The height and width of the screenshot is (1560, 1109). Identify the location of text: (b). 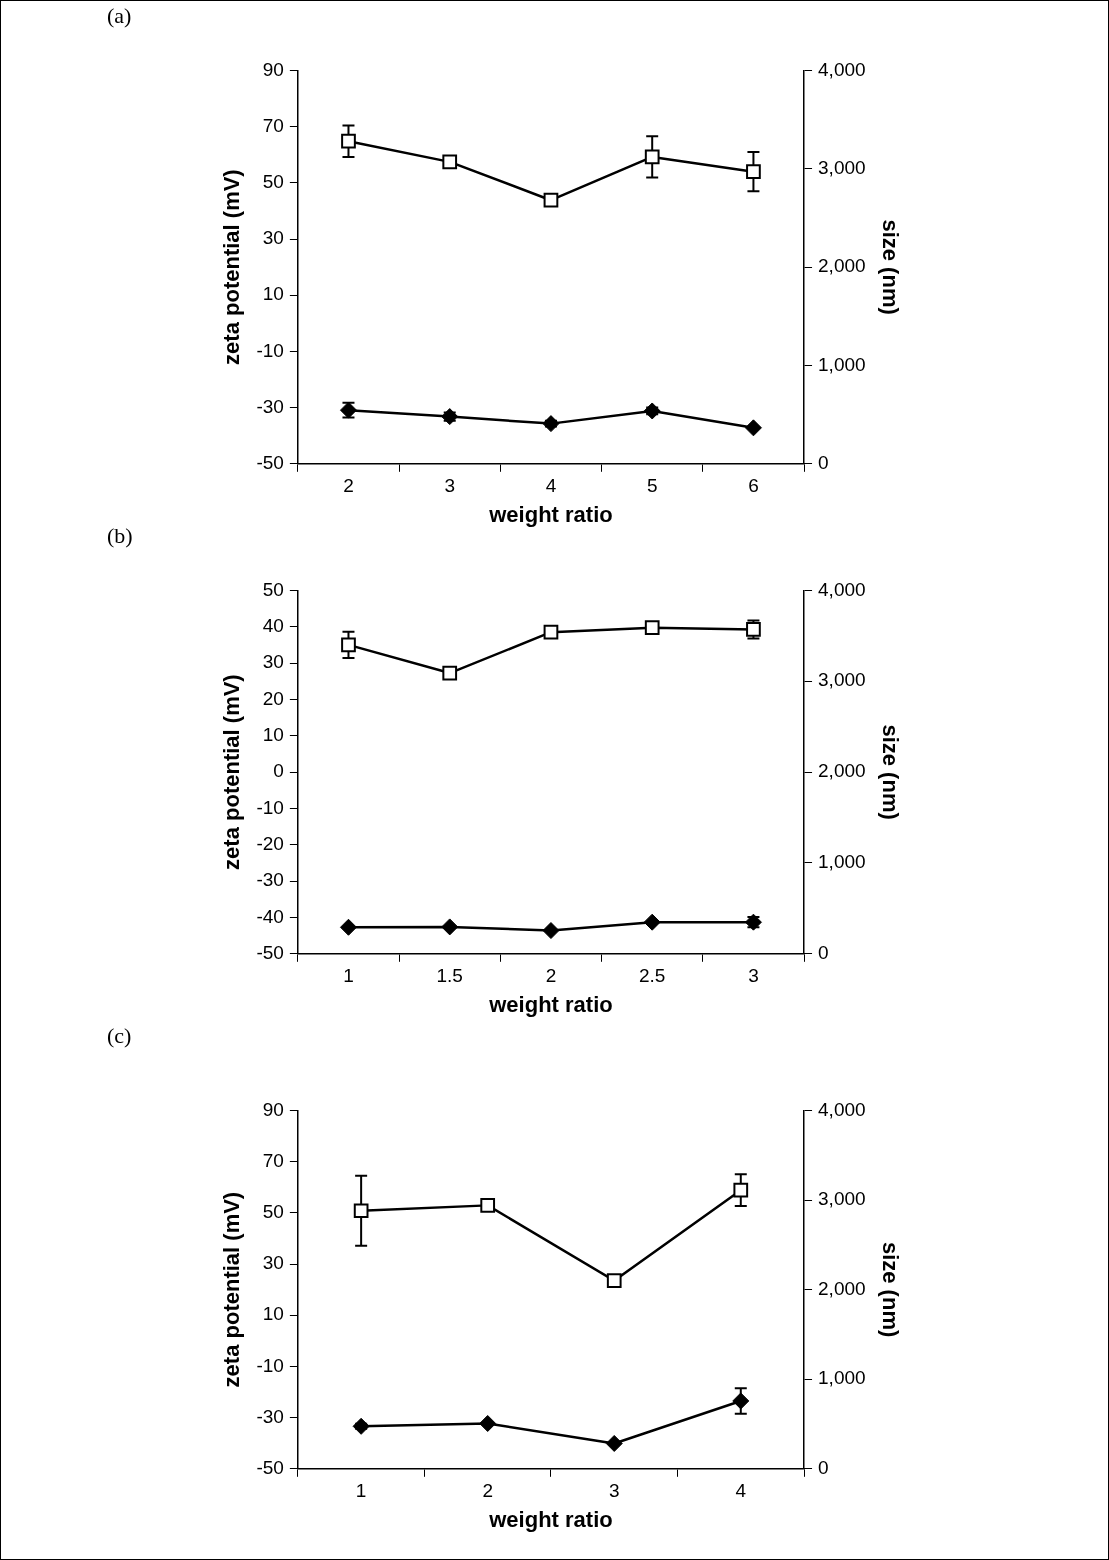
(120, 536).